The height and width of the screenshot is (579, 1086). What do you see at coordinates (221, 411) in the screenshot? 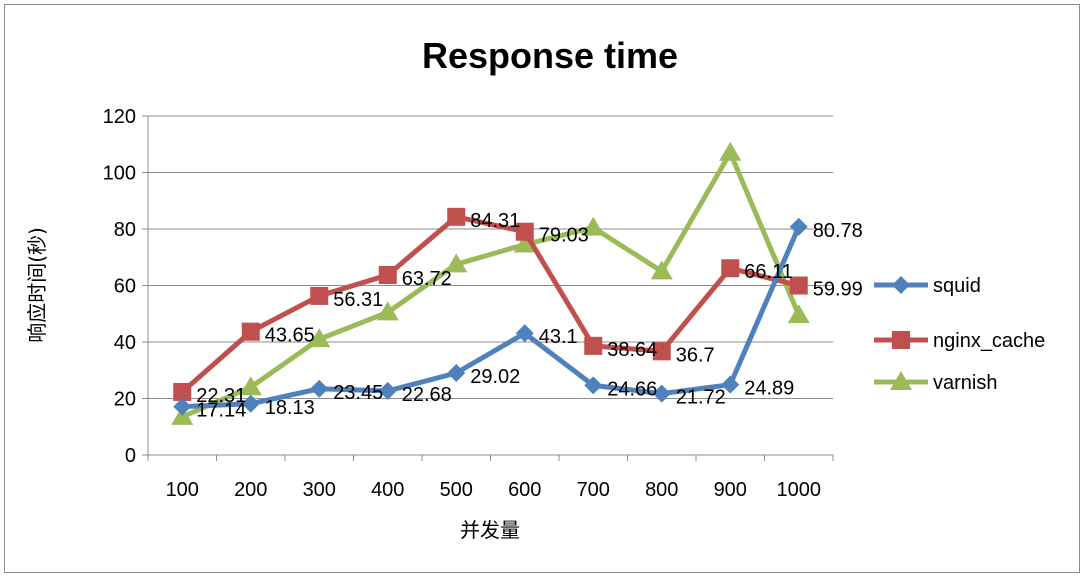
I see `data-label-squid-100: 17.14` at bounding box center [221, 411].